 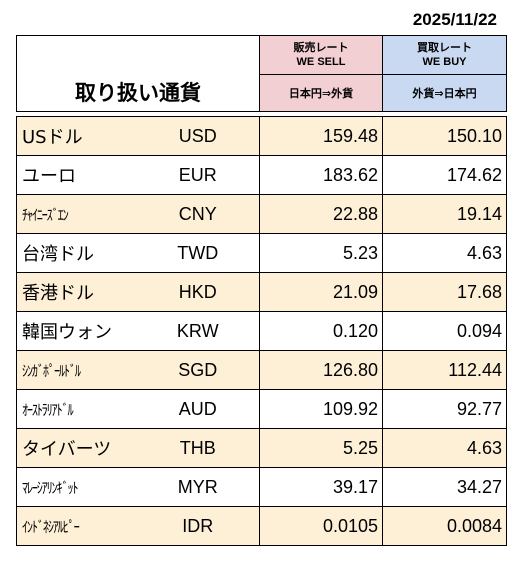 What do you see at coordinates (479, 408) in the screenshot?
I see `buy-rate-value: 92.77` at bounding box center [479, 408].